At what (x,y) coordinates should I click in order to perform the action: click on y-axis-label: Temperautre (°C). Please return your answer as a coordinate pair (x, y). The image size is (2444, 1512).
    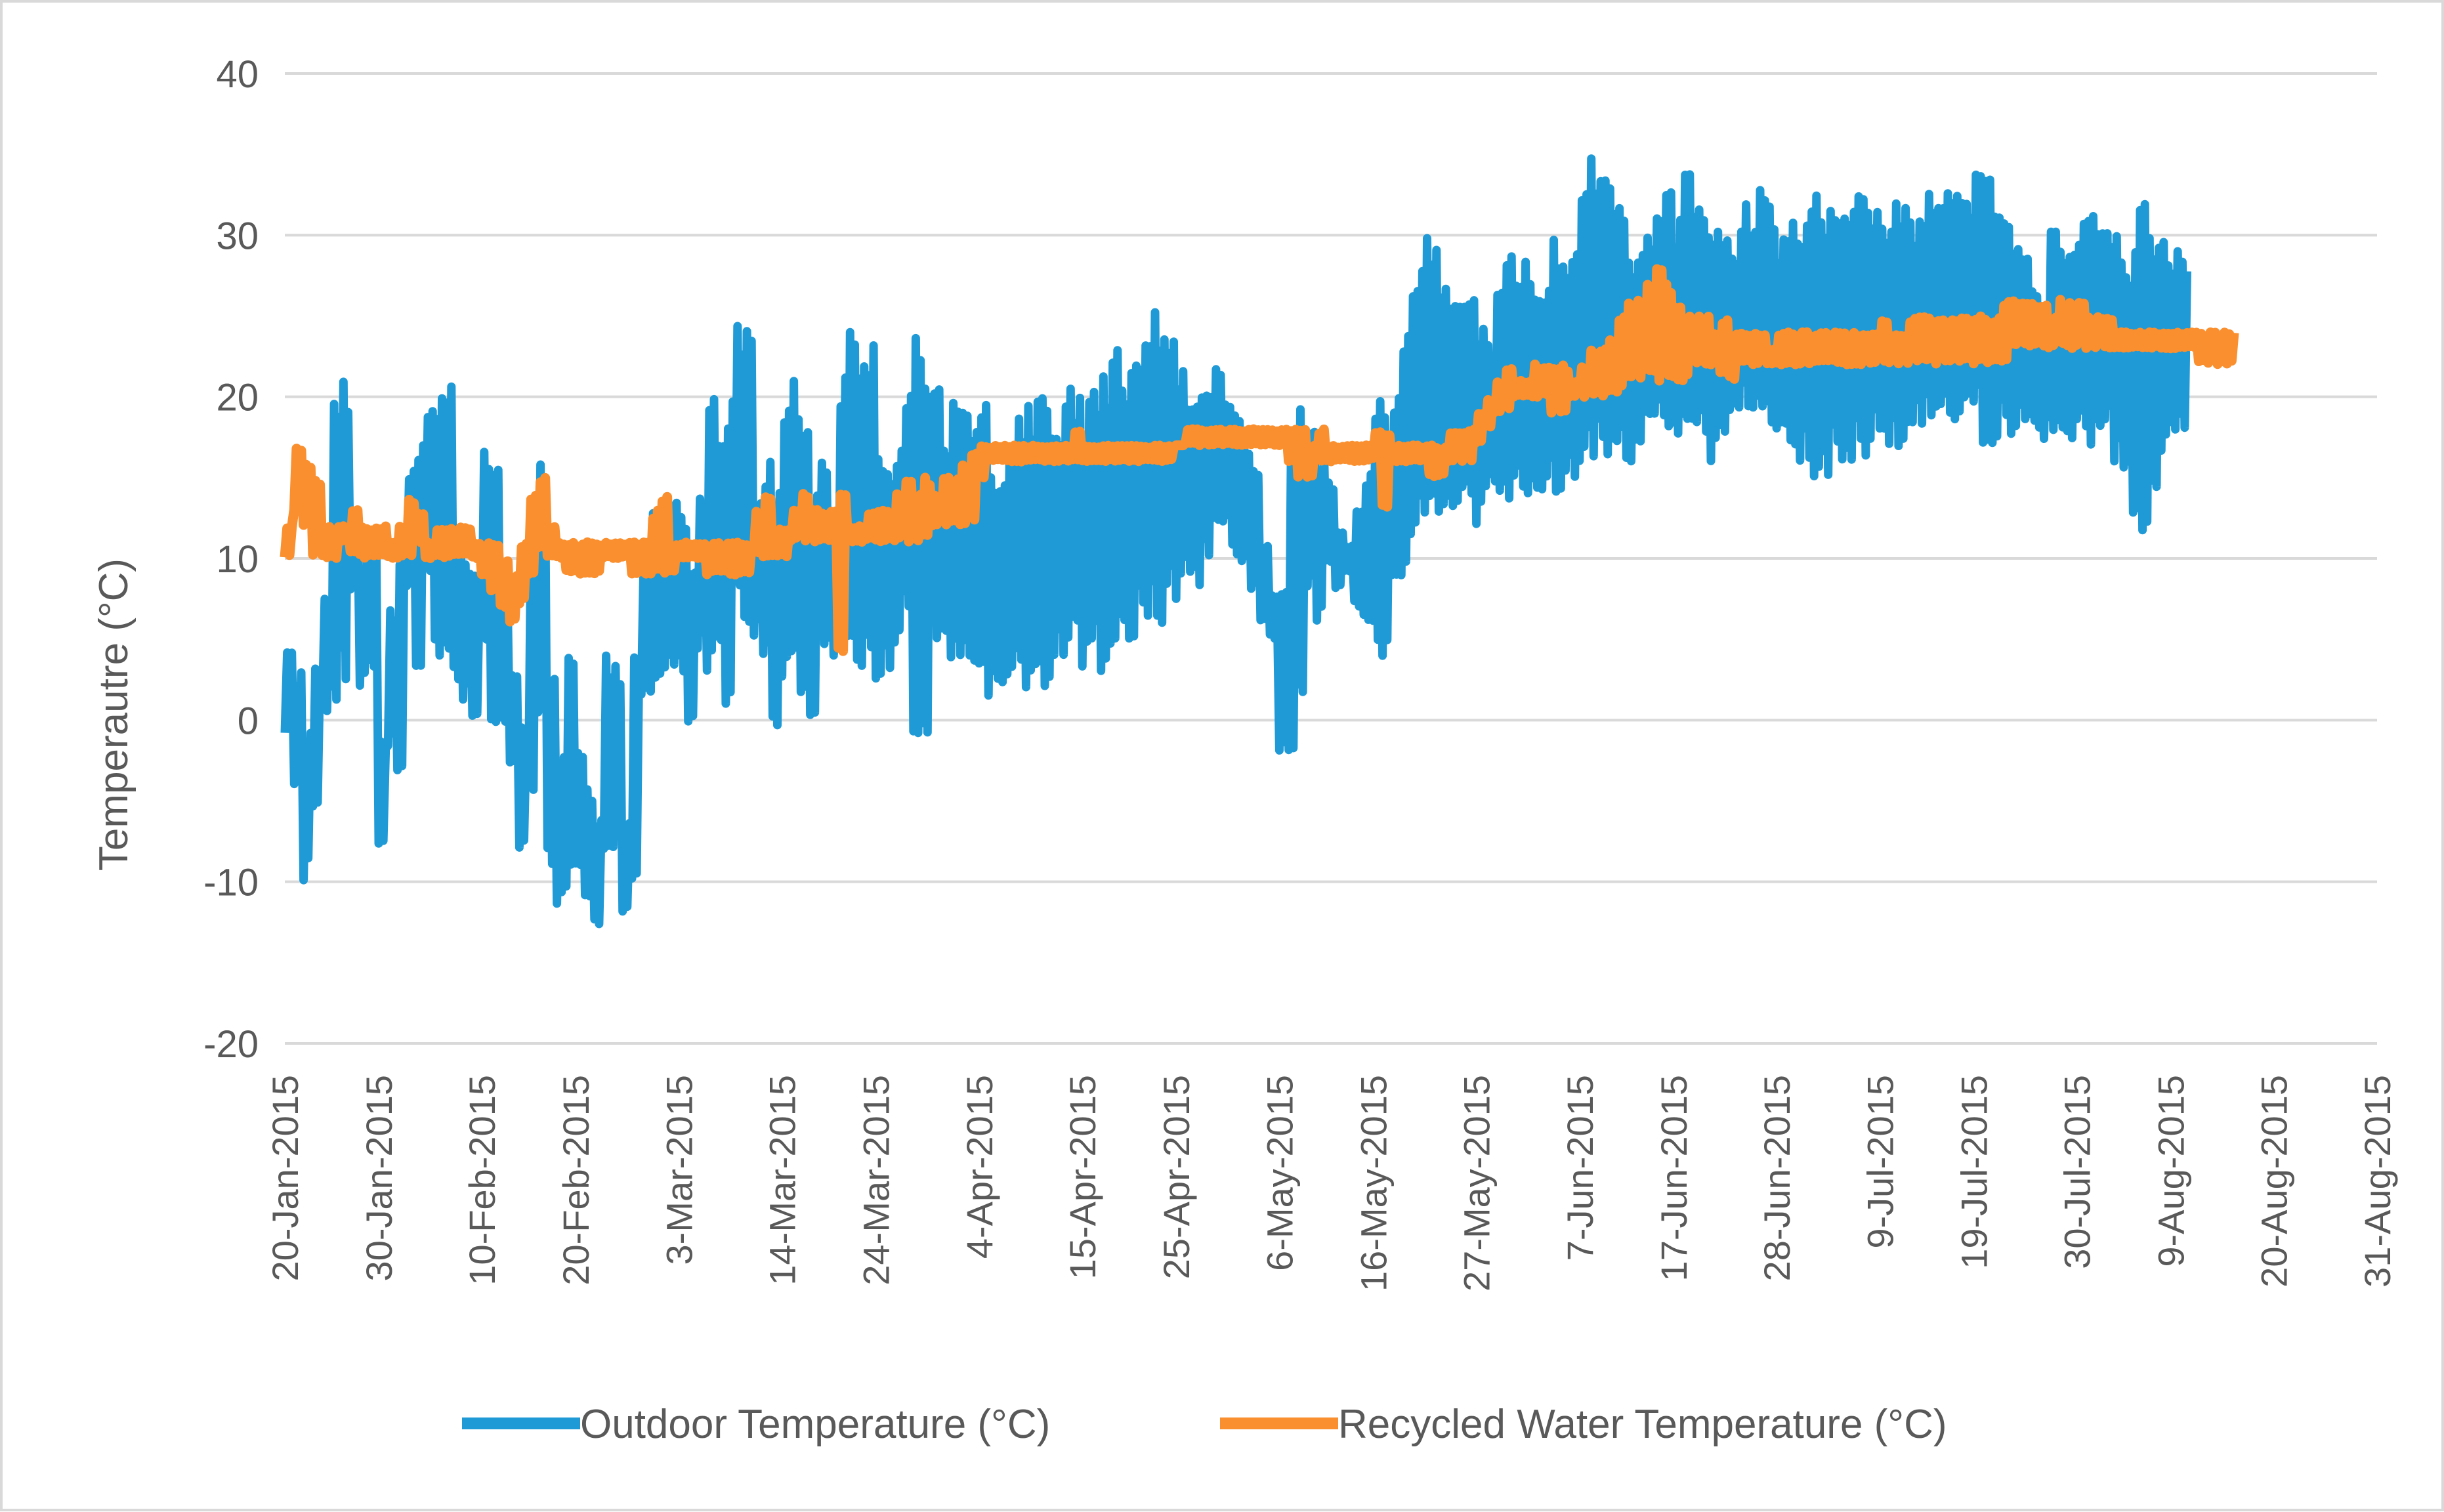
    Looking at the image, I should click on (114, 714).